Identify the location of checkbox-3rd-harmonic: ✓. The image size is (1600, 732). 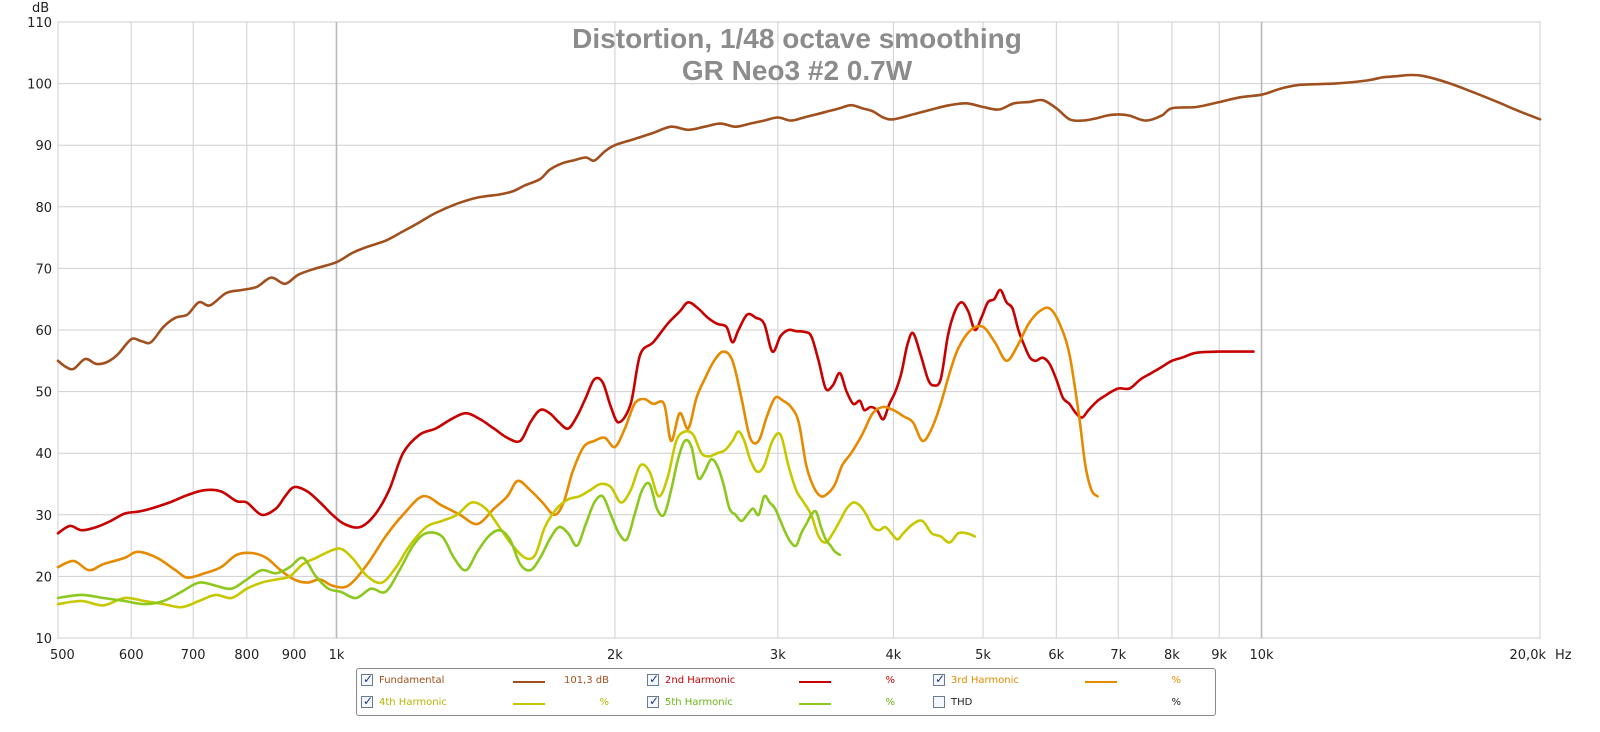
(939, 679).